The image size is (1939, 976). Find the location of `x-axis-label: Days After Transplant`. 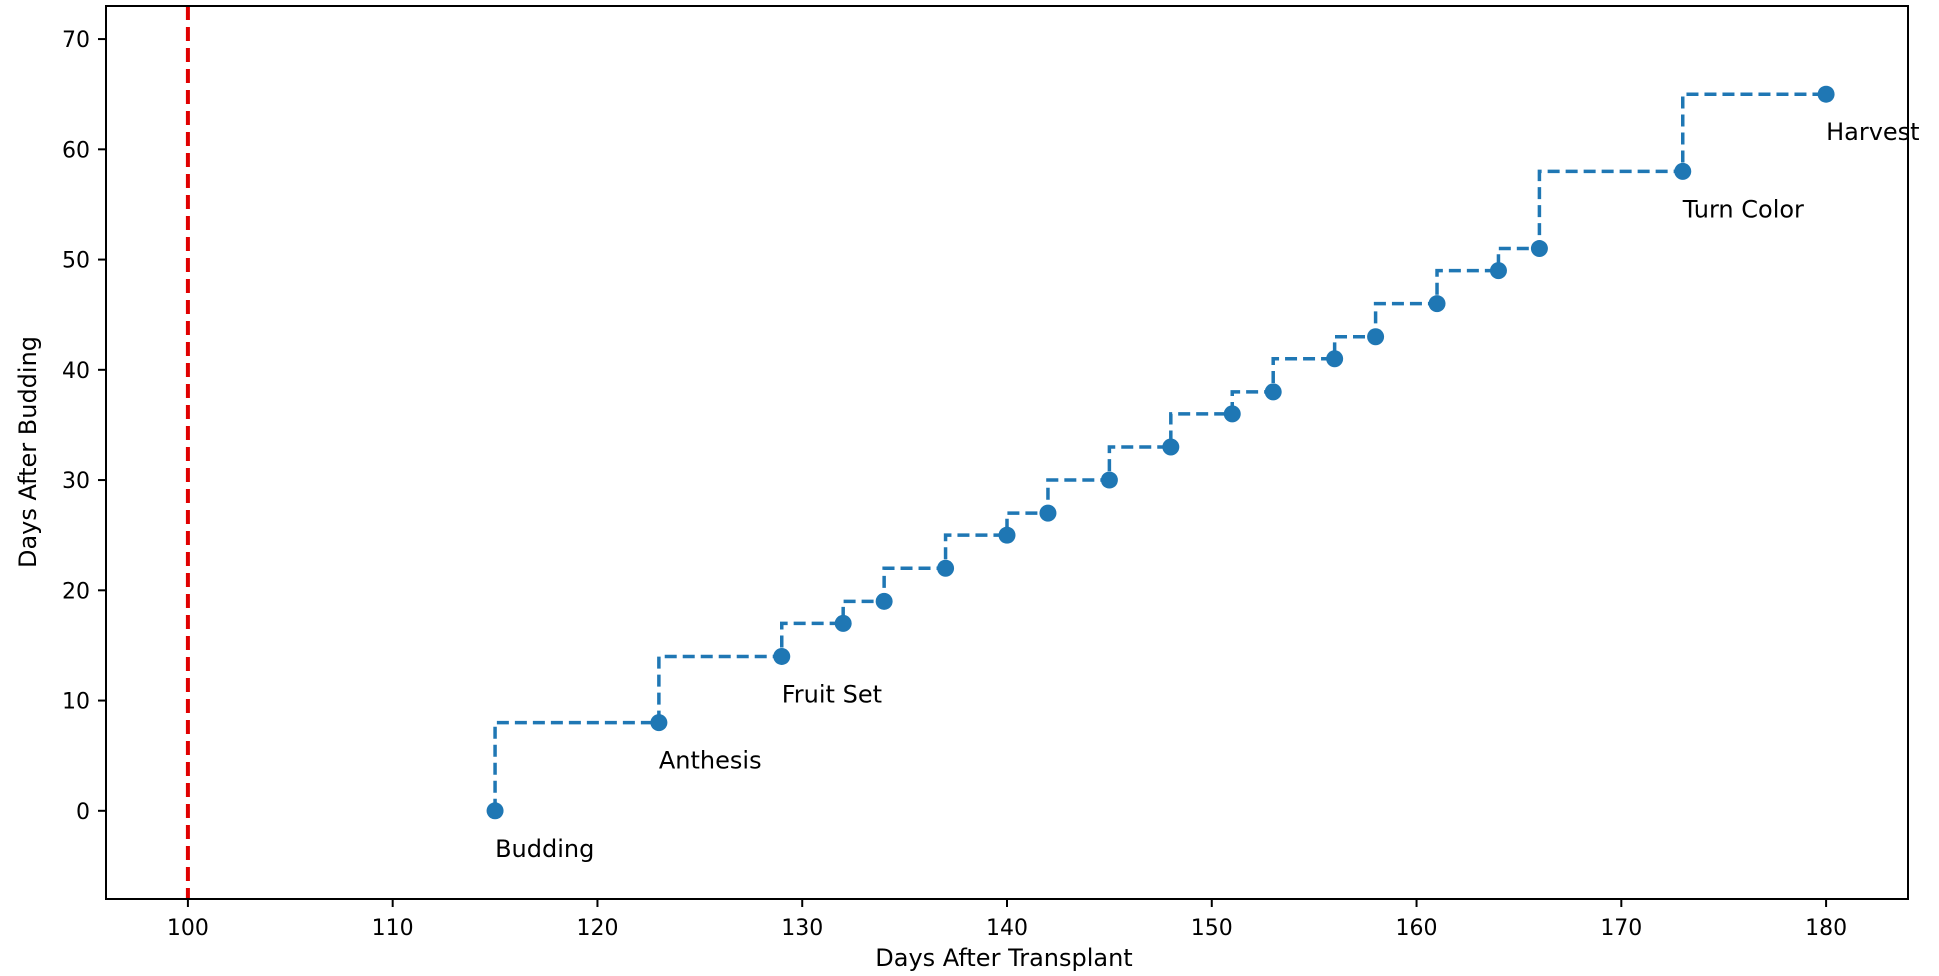

x-axis-label: Days After Transplant is located at coordinates (1003, 958).